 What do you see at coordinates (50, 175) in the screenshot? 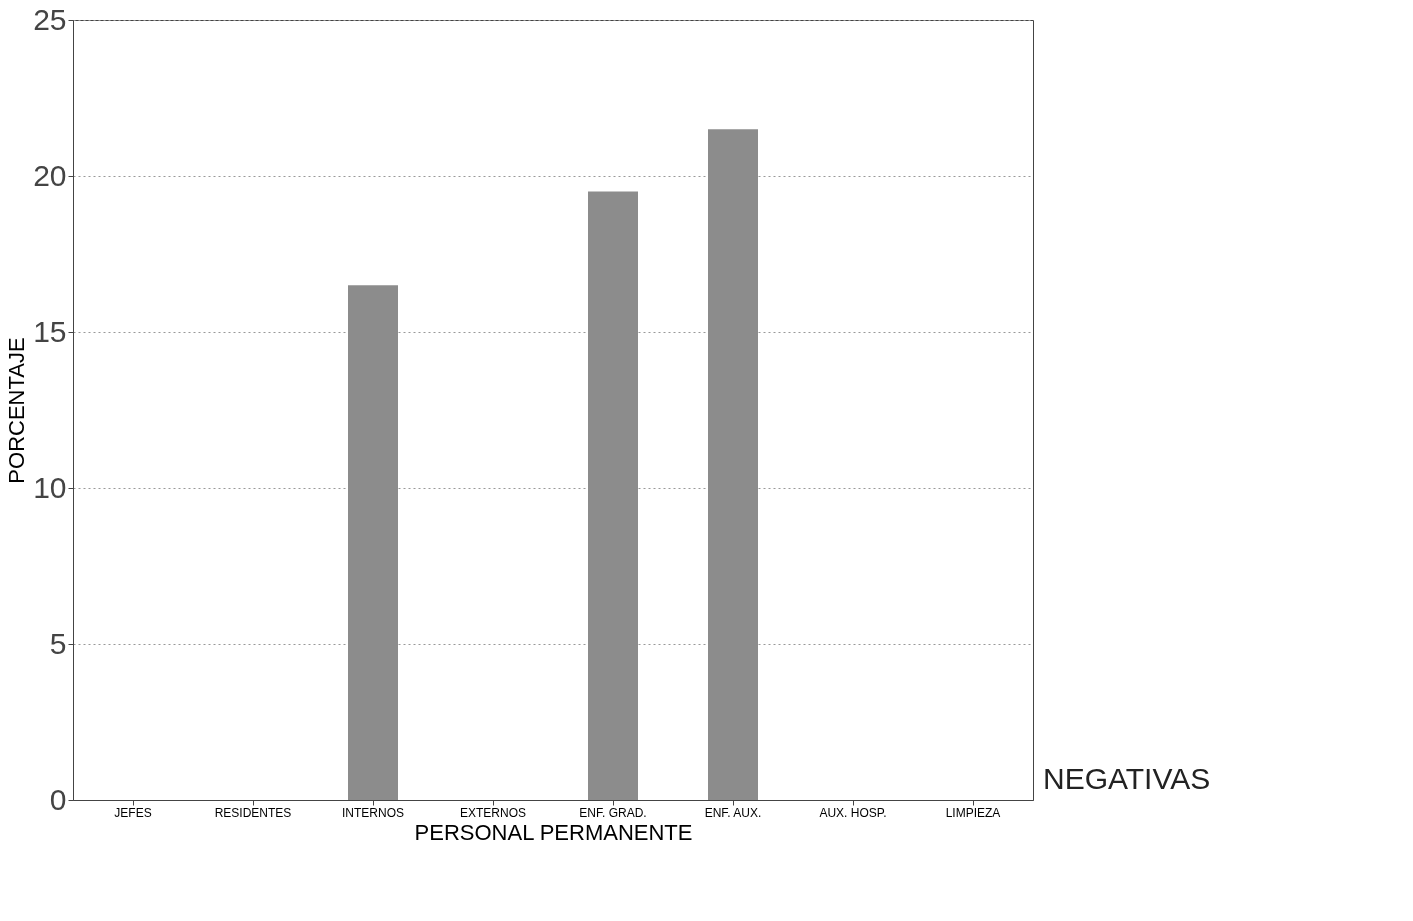
I see `y-tick-label: 20` at bounding box center [50, 175].